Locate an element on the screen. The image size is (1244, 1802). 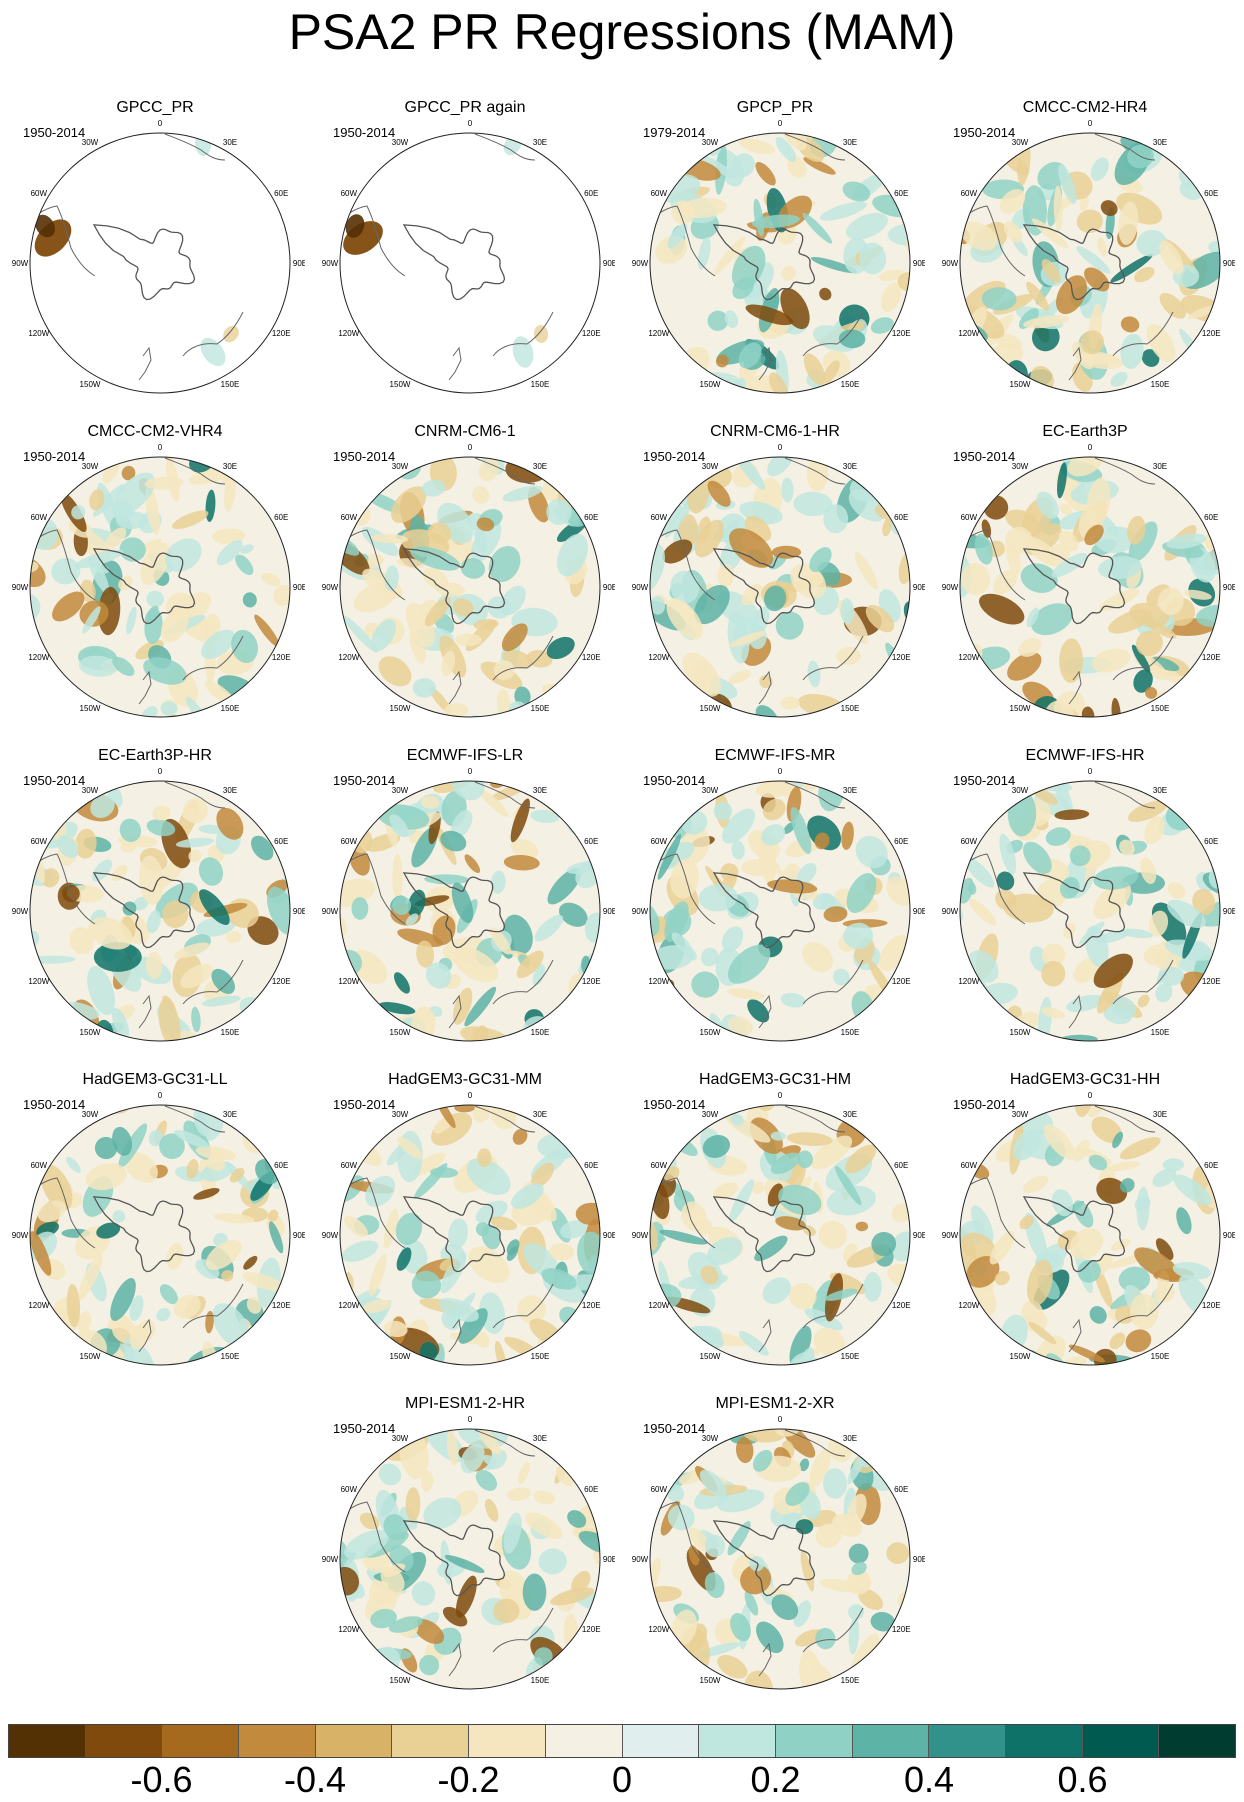
longitude-label: 120W is located at coordinates (658, 333).